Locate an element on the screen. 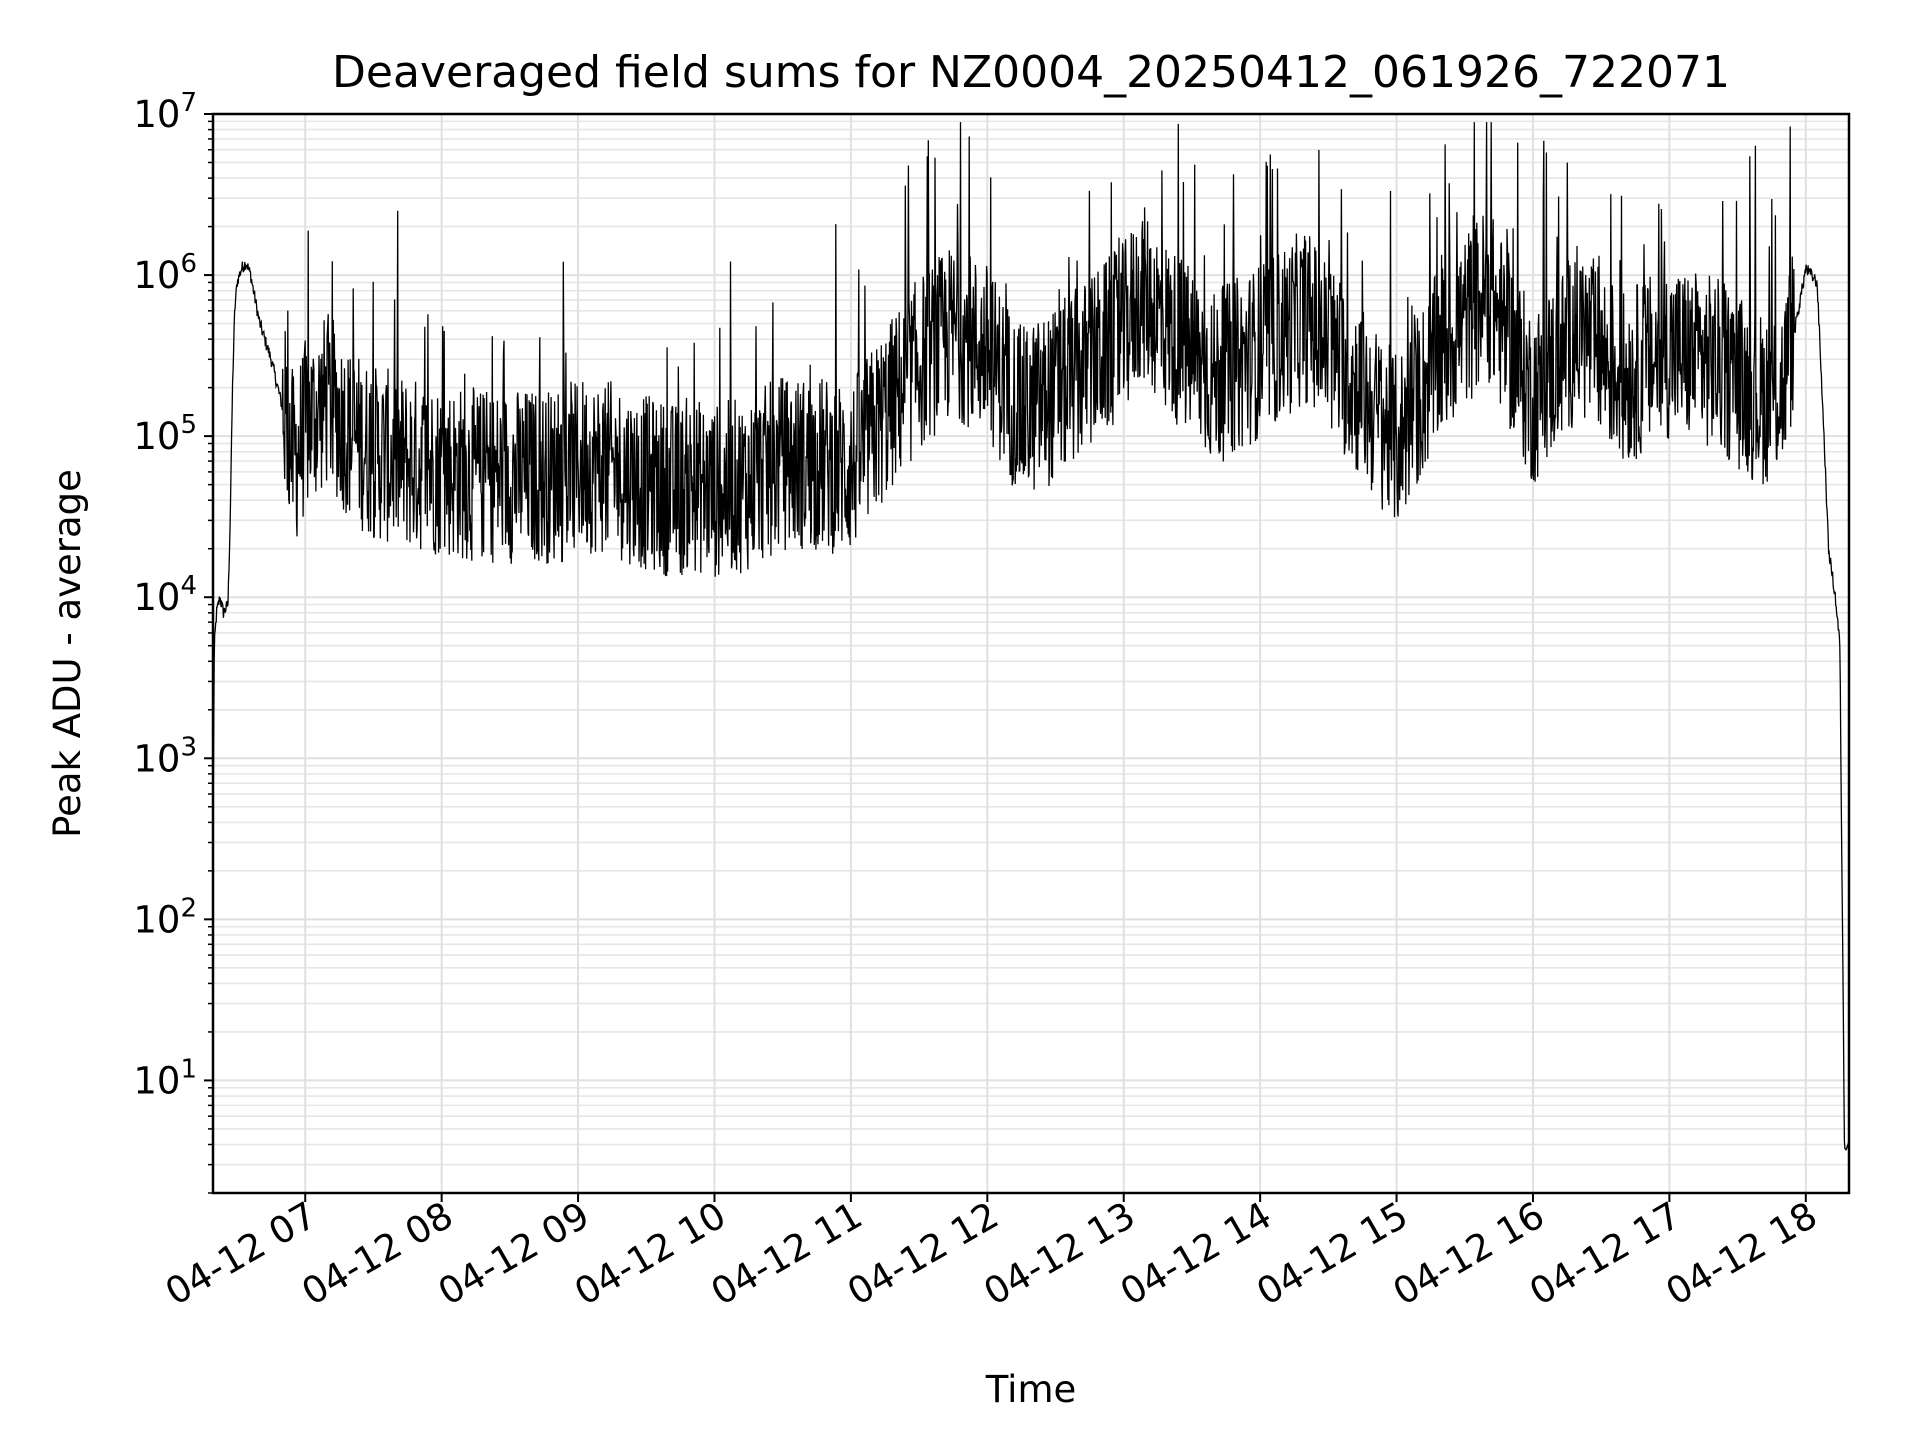  y-axis-label: Peak ADU - average is located at coordinates (67, 653).